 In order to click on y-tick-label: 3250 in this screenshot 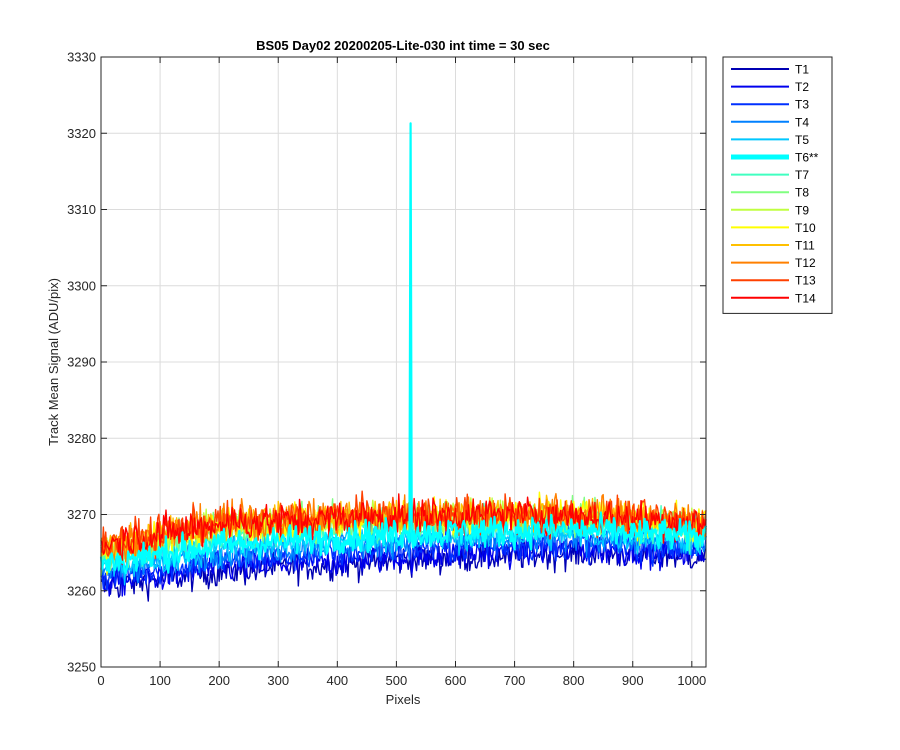, I will do `click(81, 667)`.